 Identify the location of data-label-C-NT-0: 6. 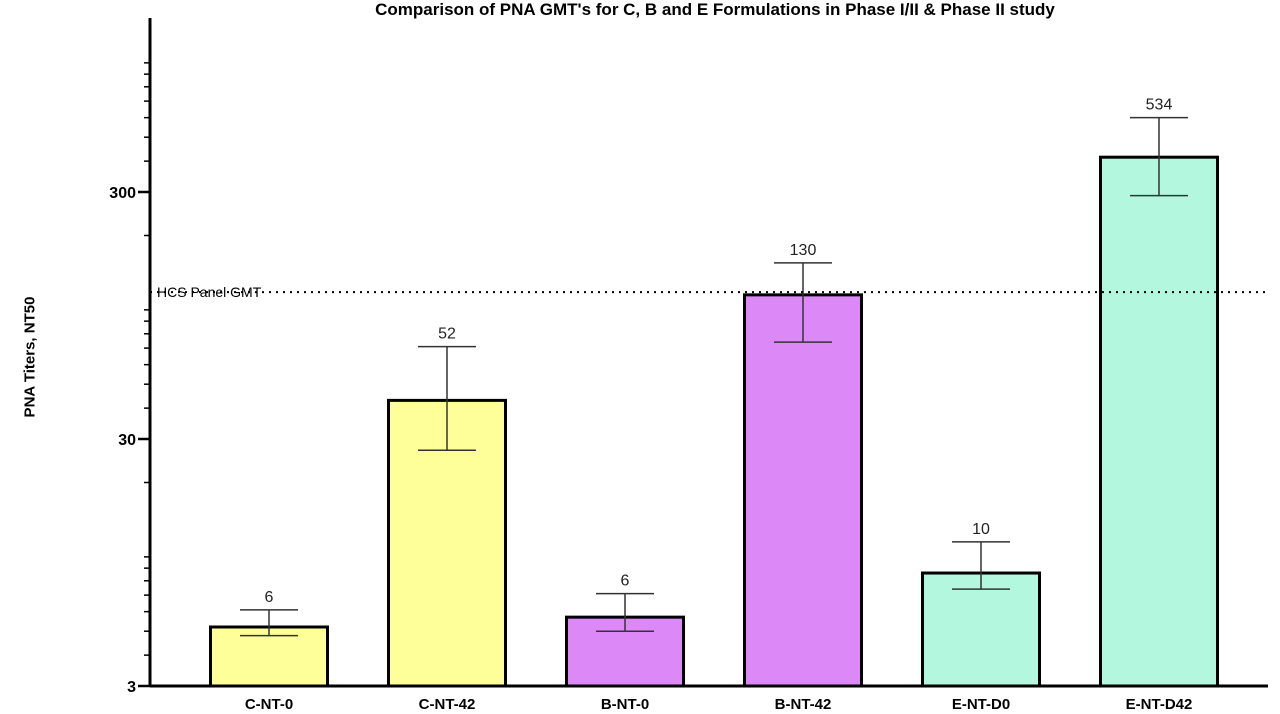
(269, 597).